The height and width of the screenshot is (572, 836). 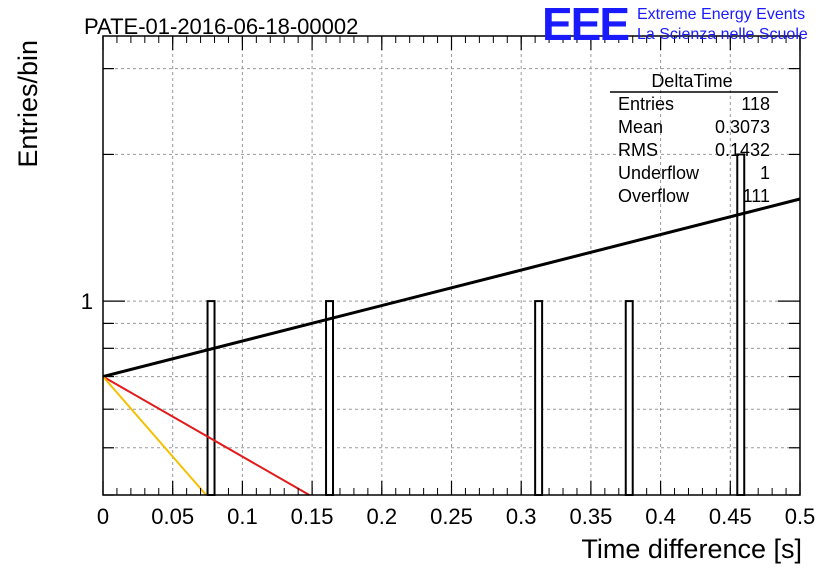 I want to click on chart-title: PATE-01-2016-06-18-00002, so click(x=221, y=26).